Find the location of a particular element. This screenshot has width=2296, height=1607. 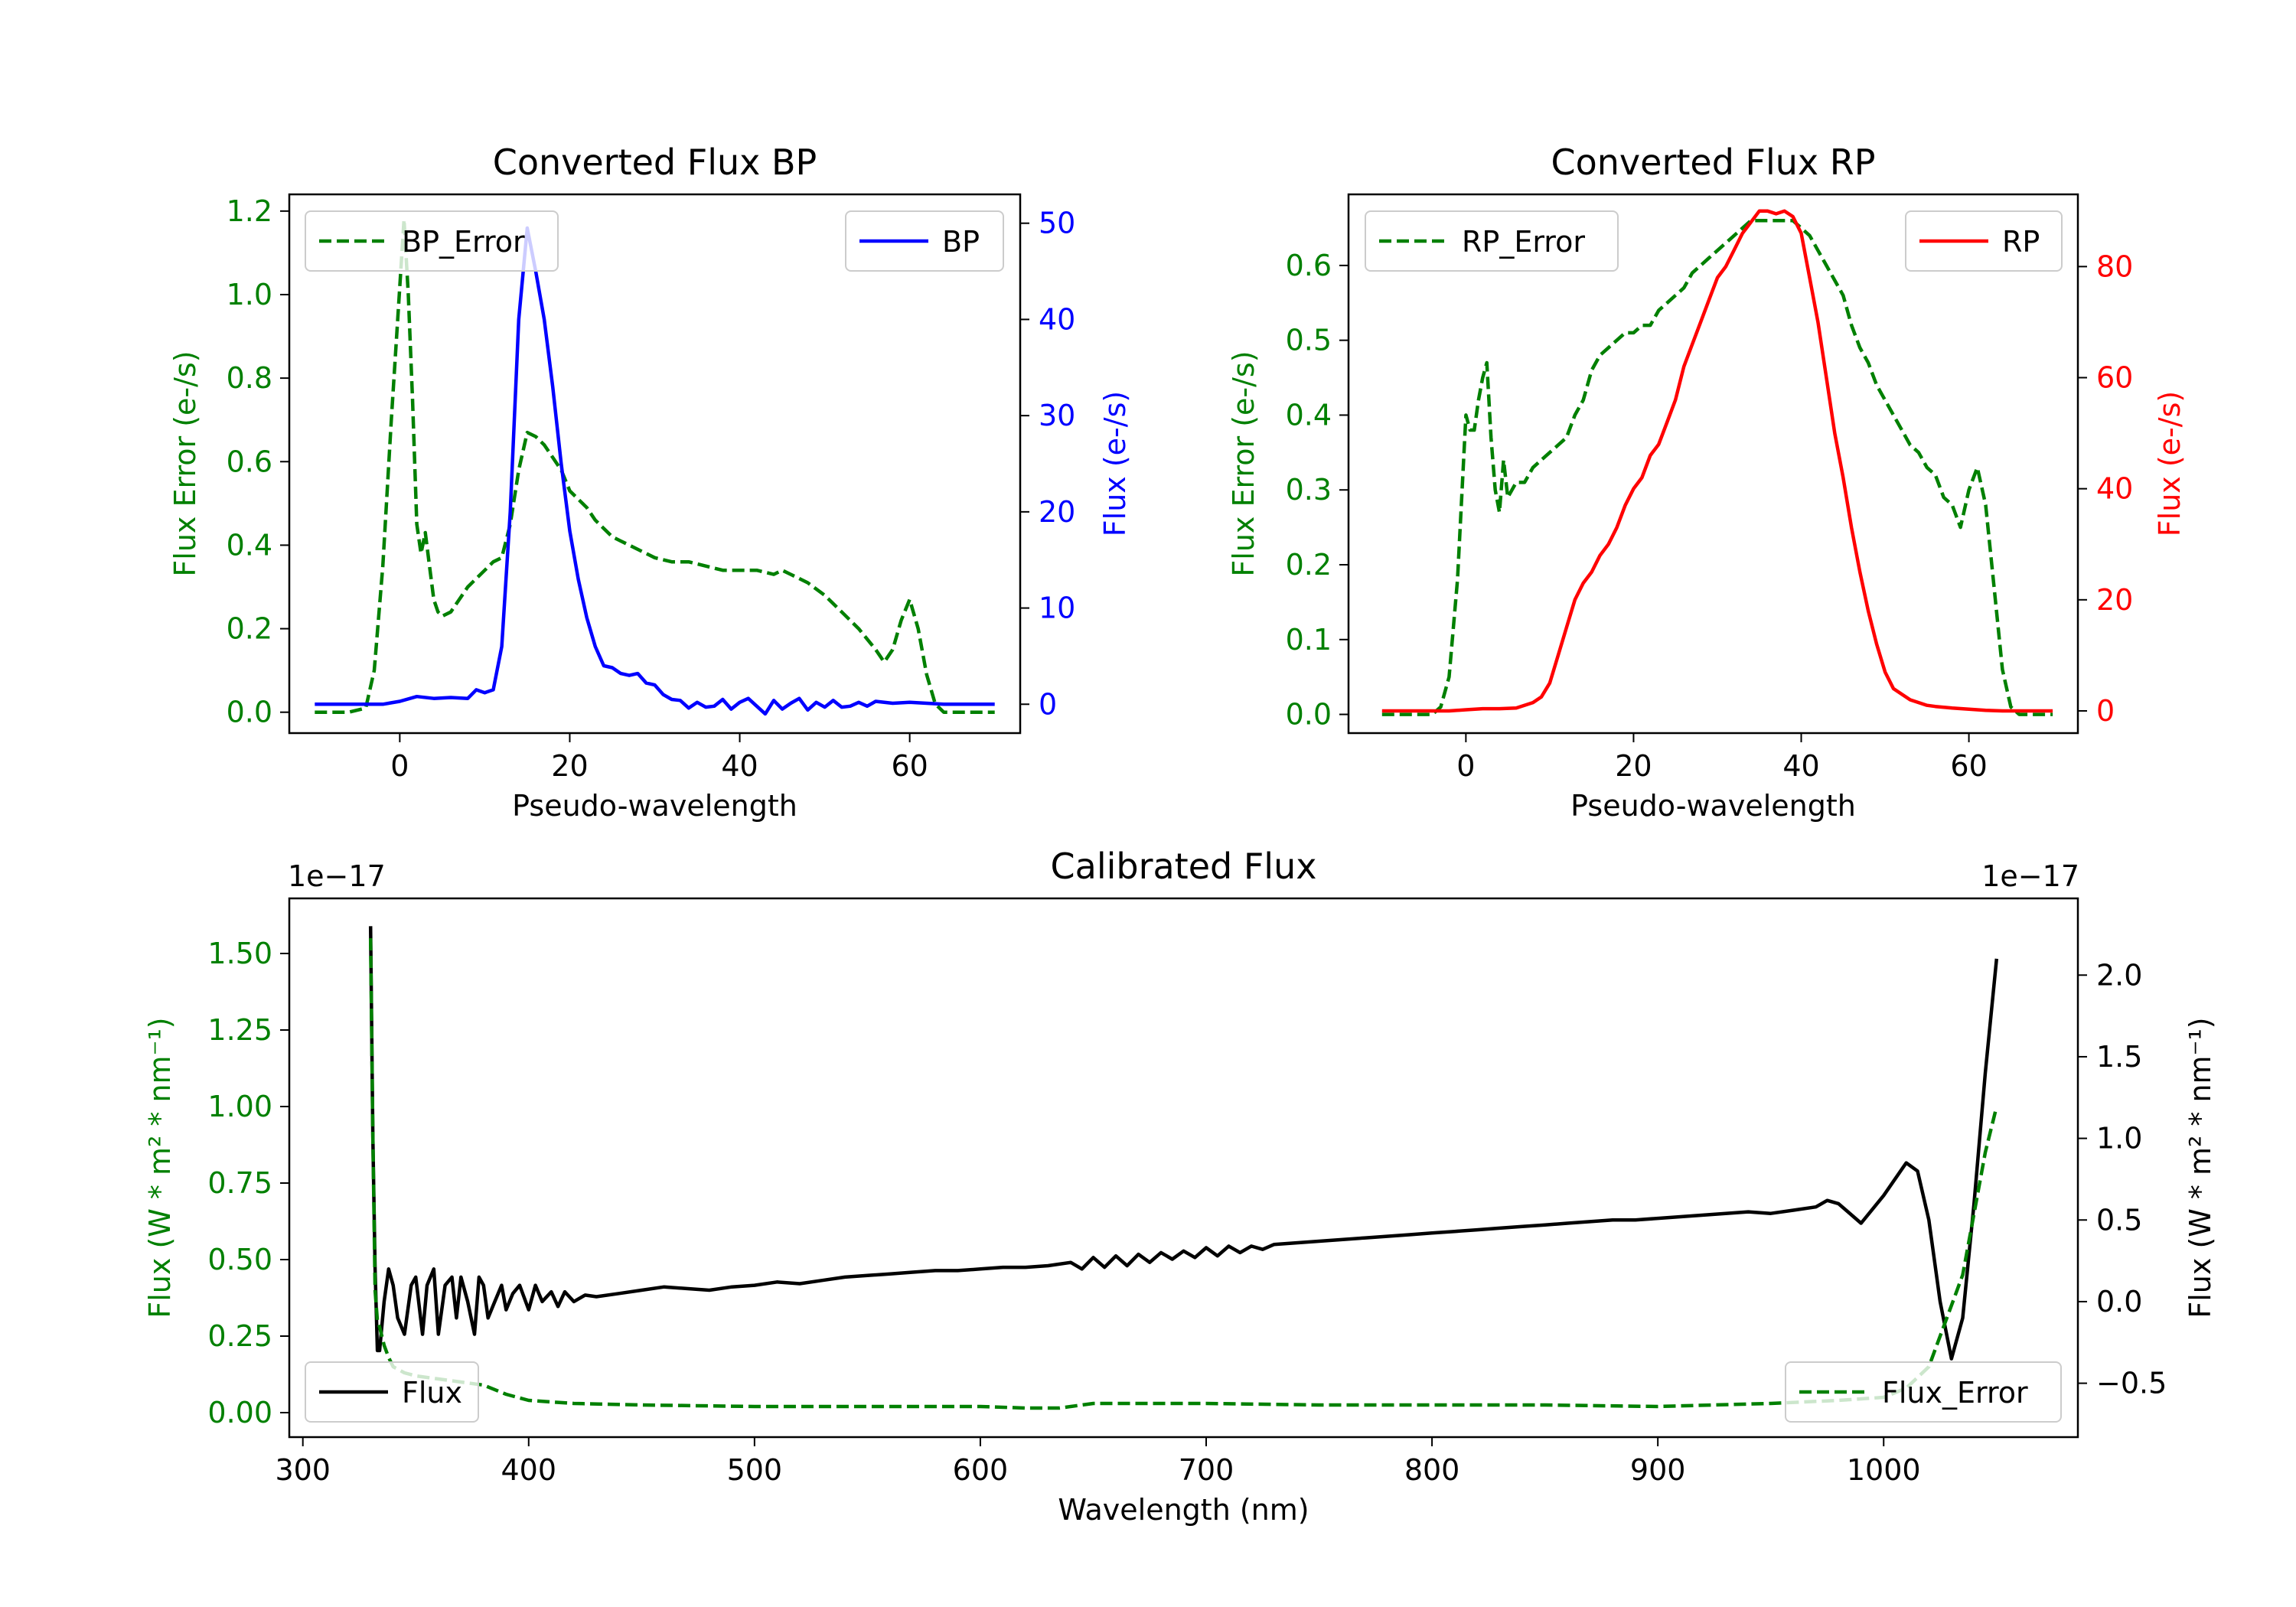

legend-left: BP_Error is located at coordinates (432, 241).